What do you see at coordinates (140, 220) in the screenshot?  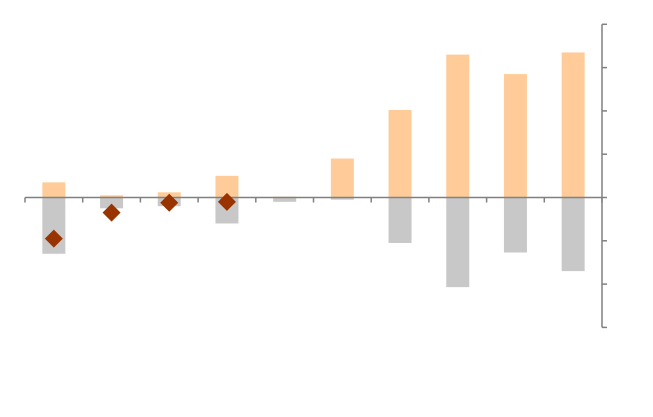 I see `markers-layer` at bounding box center [140, 220].